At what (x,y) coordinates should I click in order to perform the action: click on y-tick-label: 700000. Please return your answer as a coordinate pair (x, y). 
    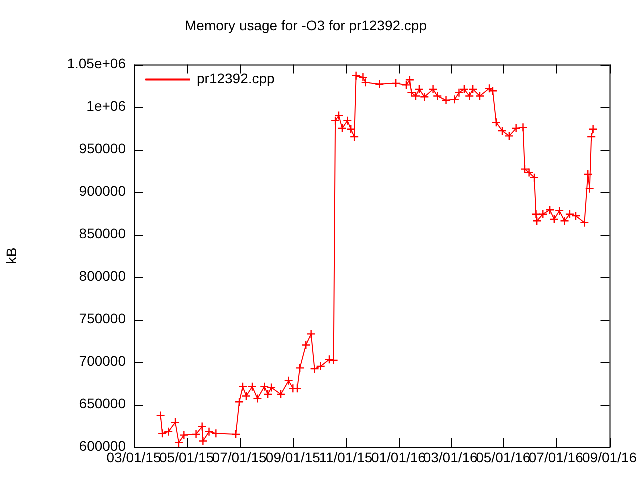
    Looking at the image, I should click on (102, 361).